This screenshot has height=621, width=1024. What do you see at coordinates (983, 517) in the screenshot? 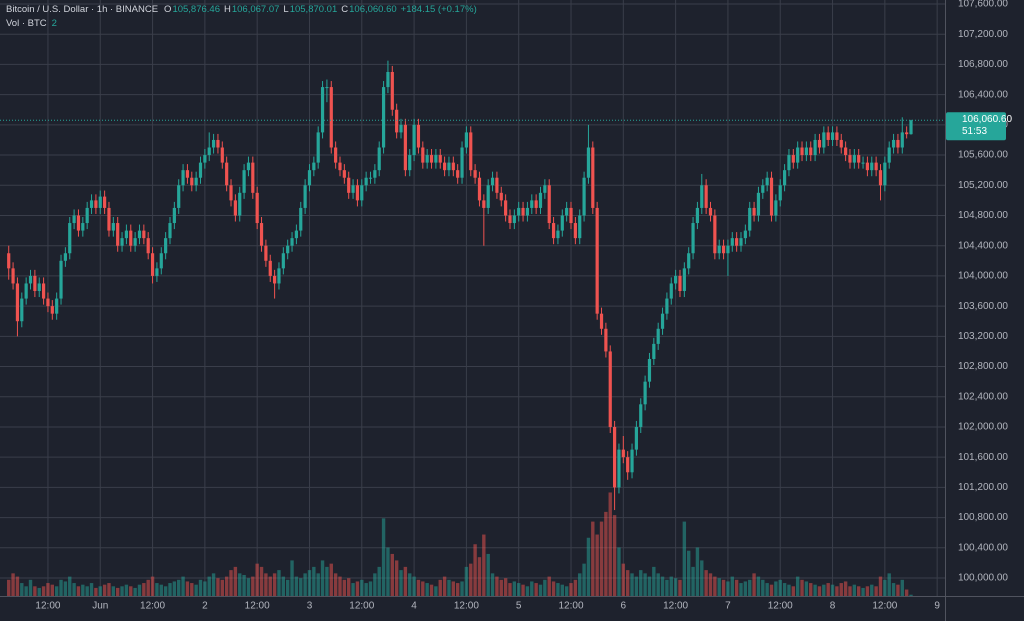
I see `y-tick-label: 100,800.00` at bounding box center [983, 517].